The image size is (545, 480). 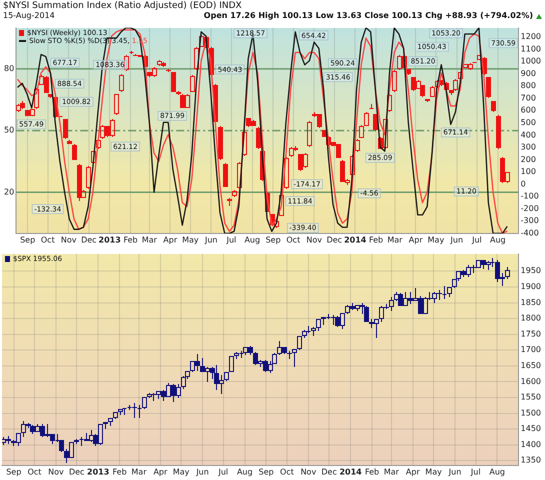 What do you see at coordinates (530, 287) in the screenshot?
I see `y-tick-label: 1900` at bounding box center [530, 287].